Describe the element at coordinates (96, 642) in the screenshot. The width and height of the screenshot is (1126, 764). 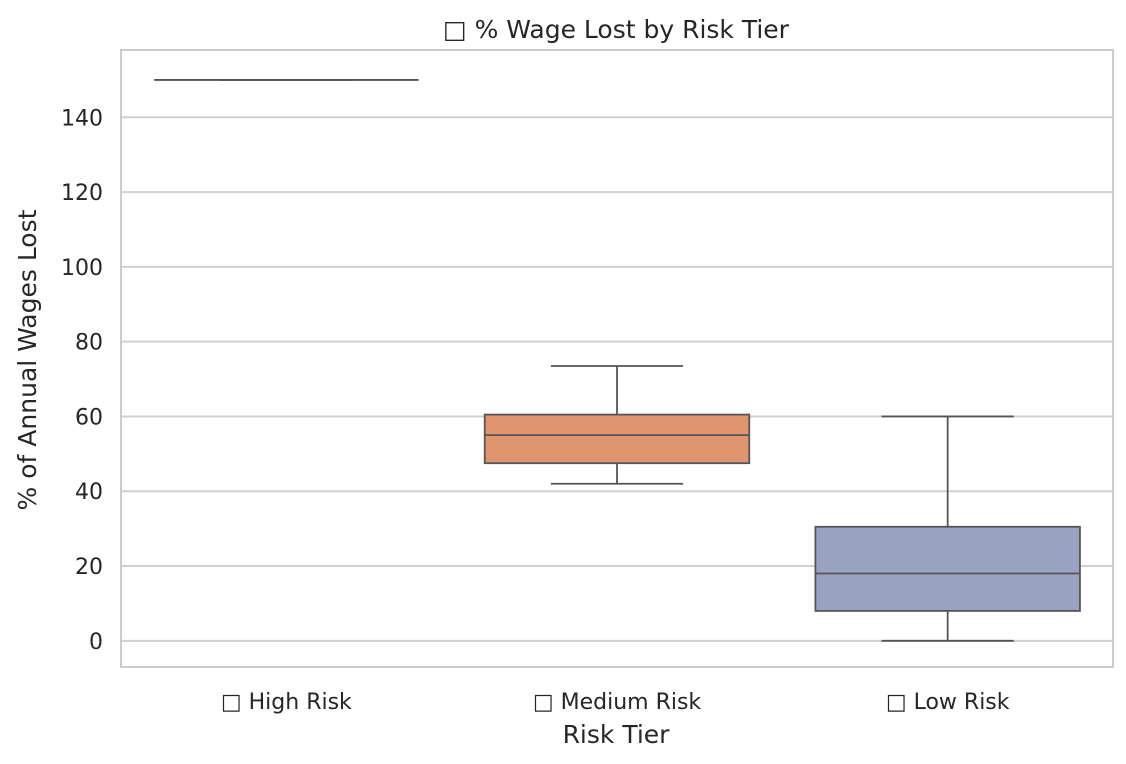
I see `y-tick-label: 0` at that location.